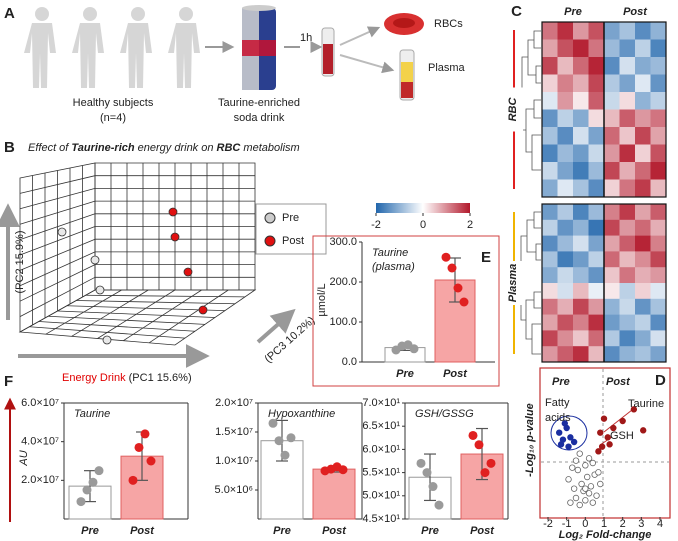  Describe the element at coordinates (259, 103) in the screenshot. I see `drink-label: Taurine-enriched` at that location.